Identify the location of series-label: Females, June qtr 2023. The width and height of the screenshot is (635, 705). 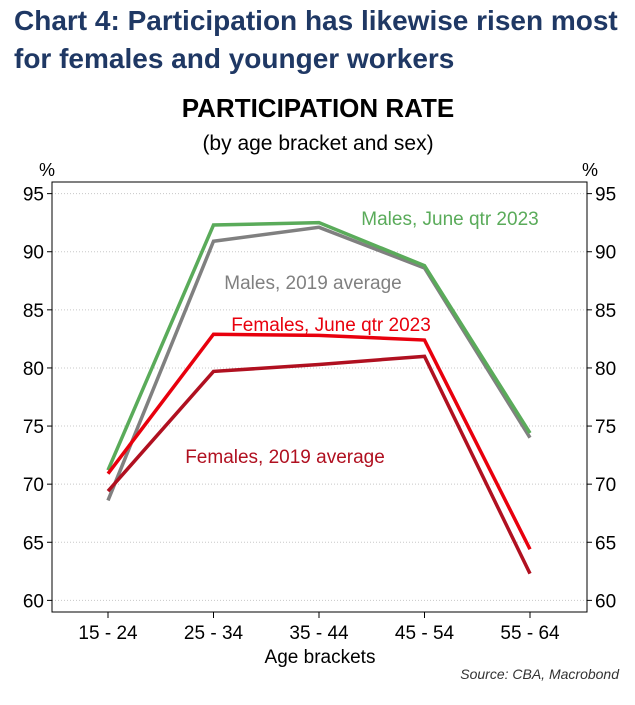
(331, 325).